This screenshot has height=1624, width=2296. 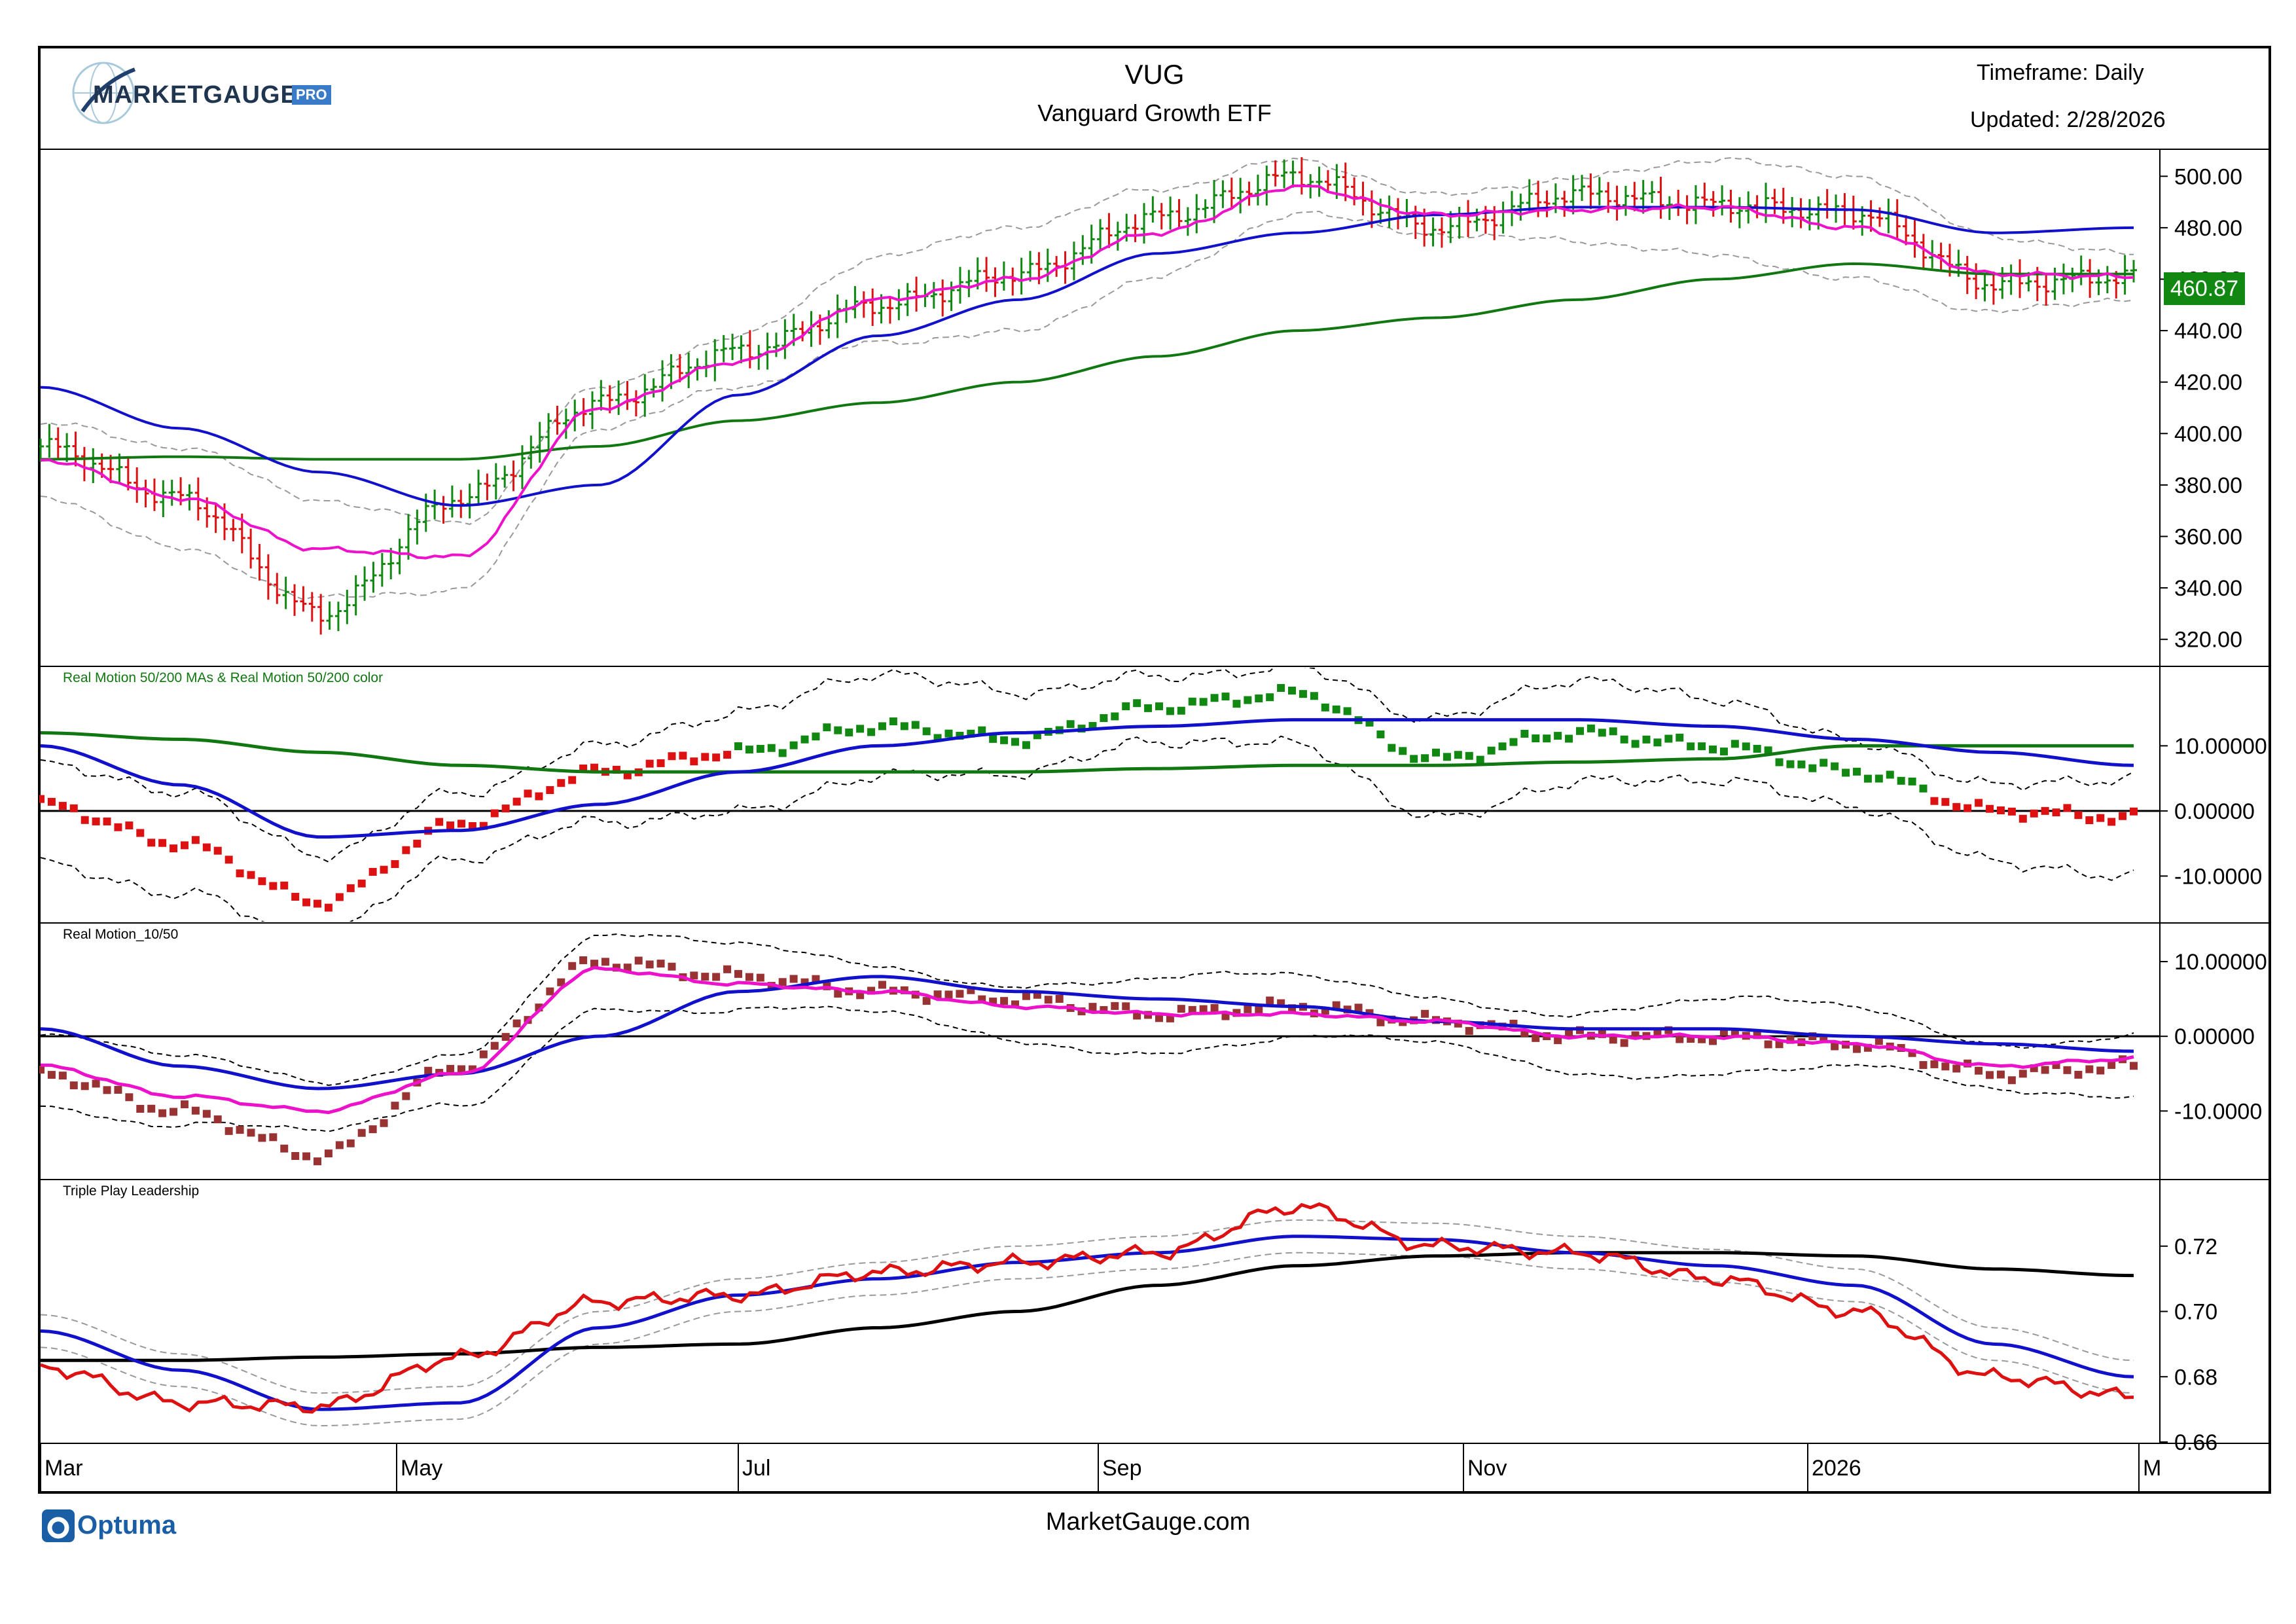 I want to click on real-motion-10-50-panel, so click(x=1099, y=1049).